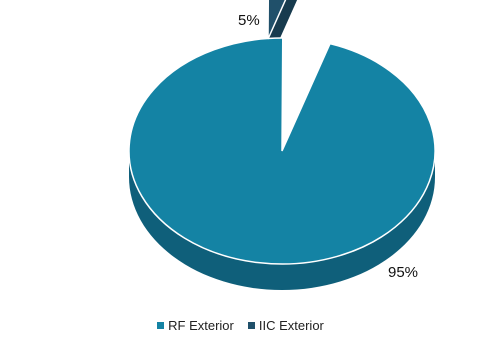 The height and width of the screenshot is (340, 481). Describe the element at coordinates (251, 325) in the screenshot. I see `legend-swatch-iic-exterior` at that location.